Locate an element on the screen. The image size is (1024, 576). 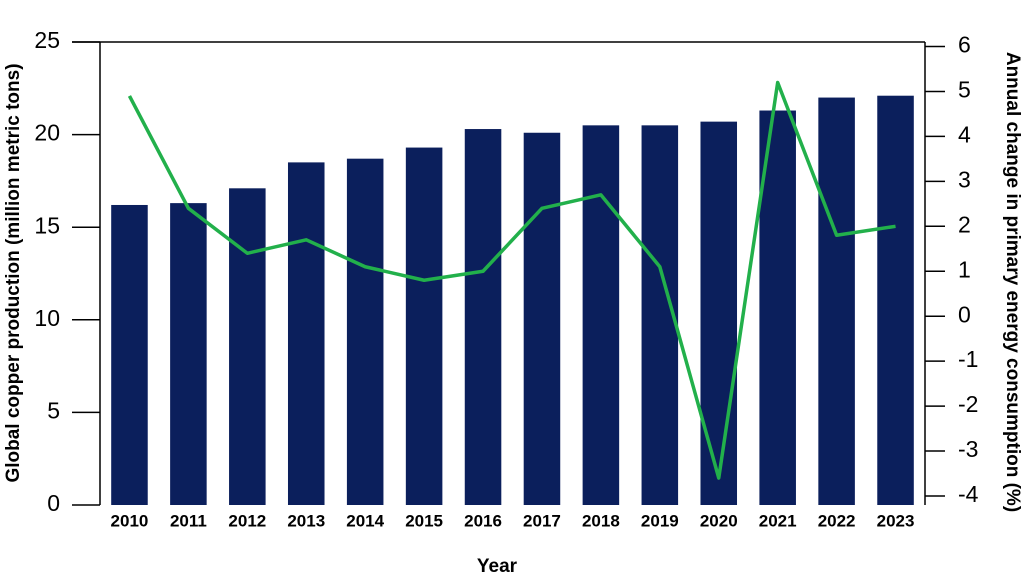
y2-tick-label: 6 is located at coordinates (964, 45).